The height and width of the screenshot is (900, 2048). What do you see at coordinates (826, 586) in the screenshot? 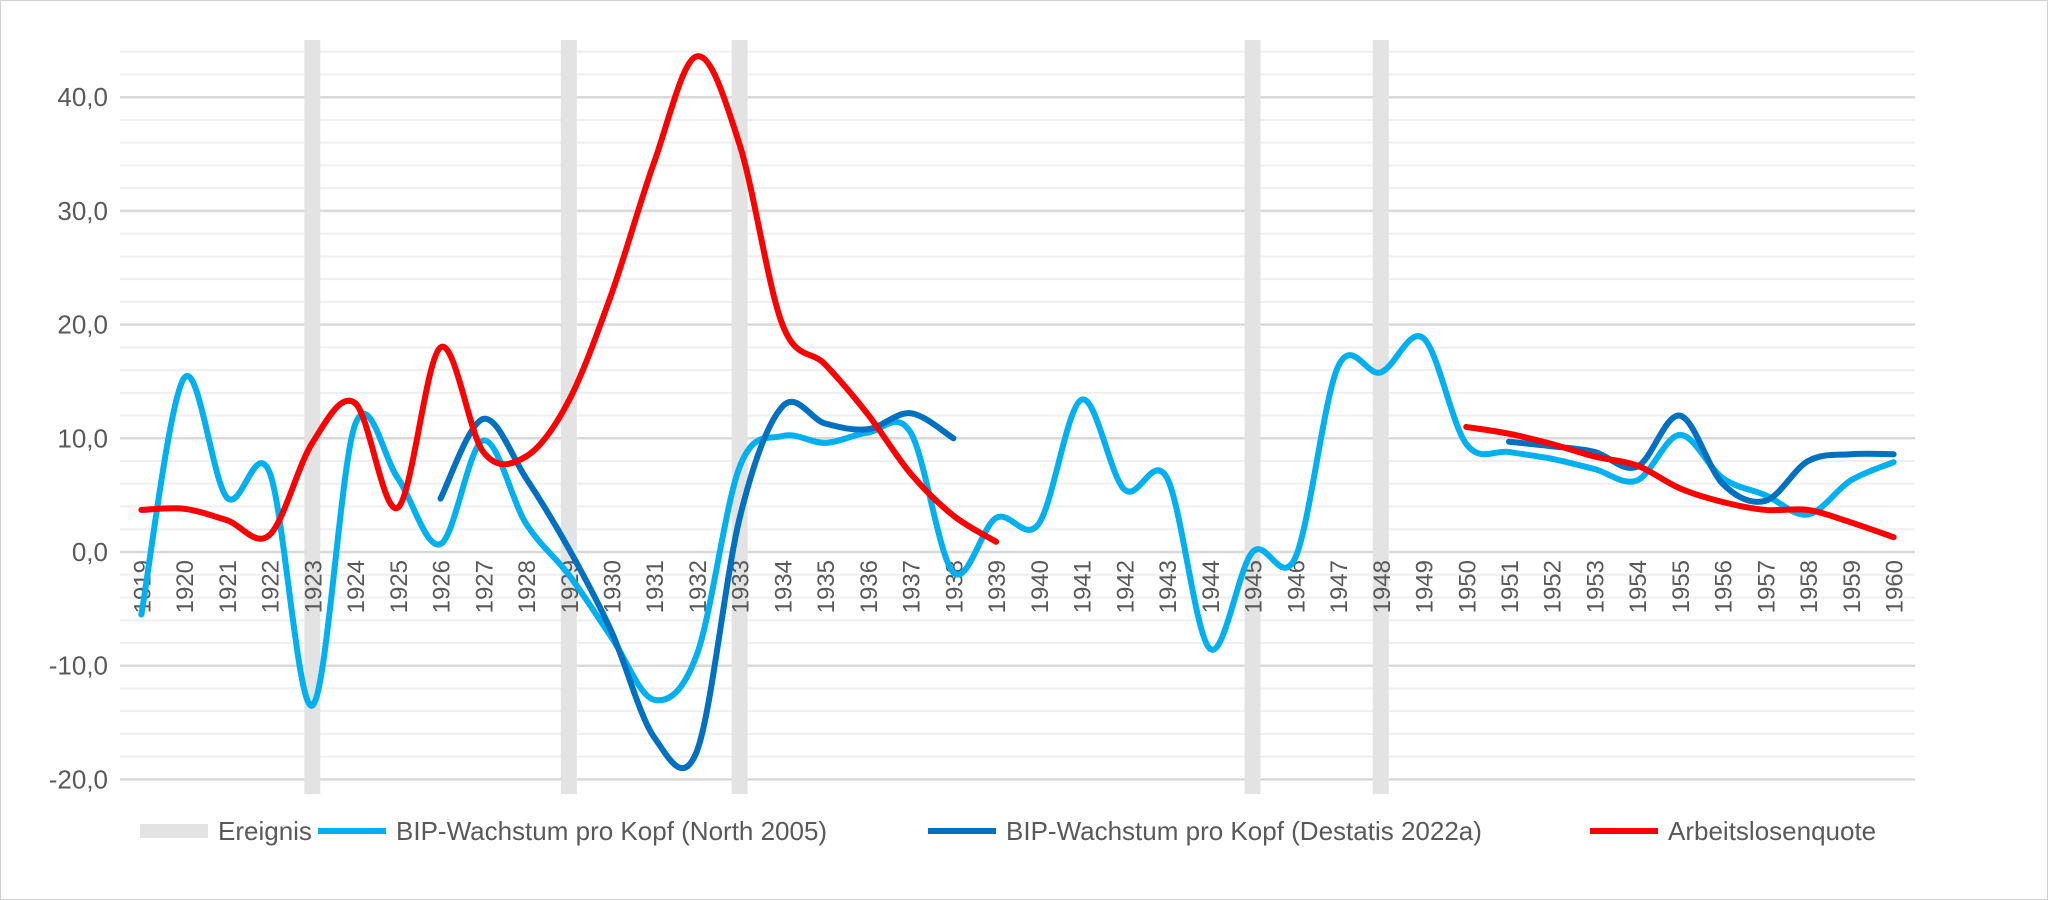
I see `x-tick-label: 1935` at bounding box center [826, 586].